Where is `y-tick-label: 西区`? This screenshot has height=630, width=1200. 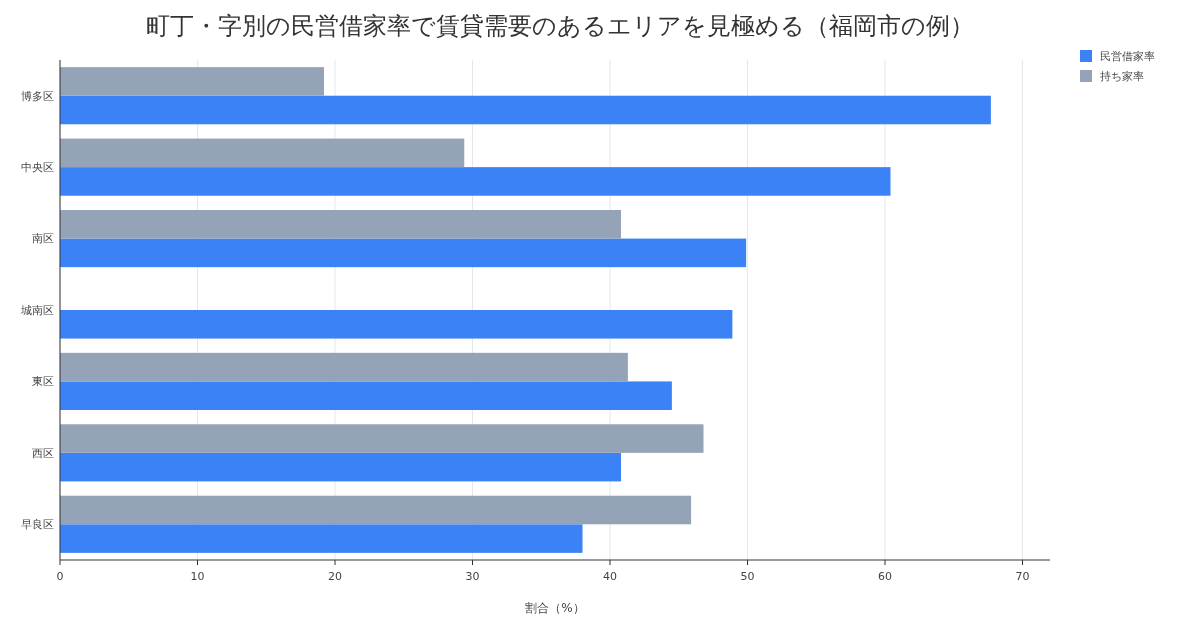
y-tick-label: 西区 is located at coordinates (43, 453).